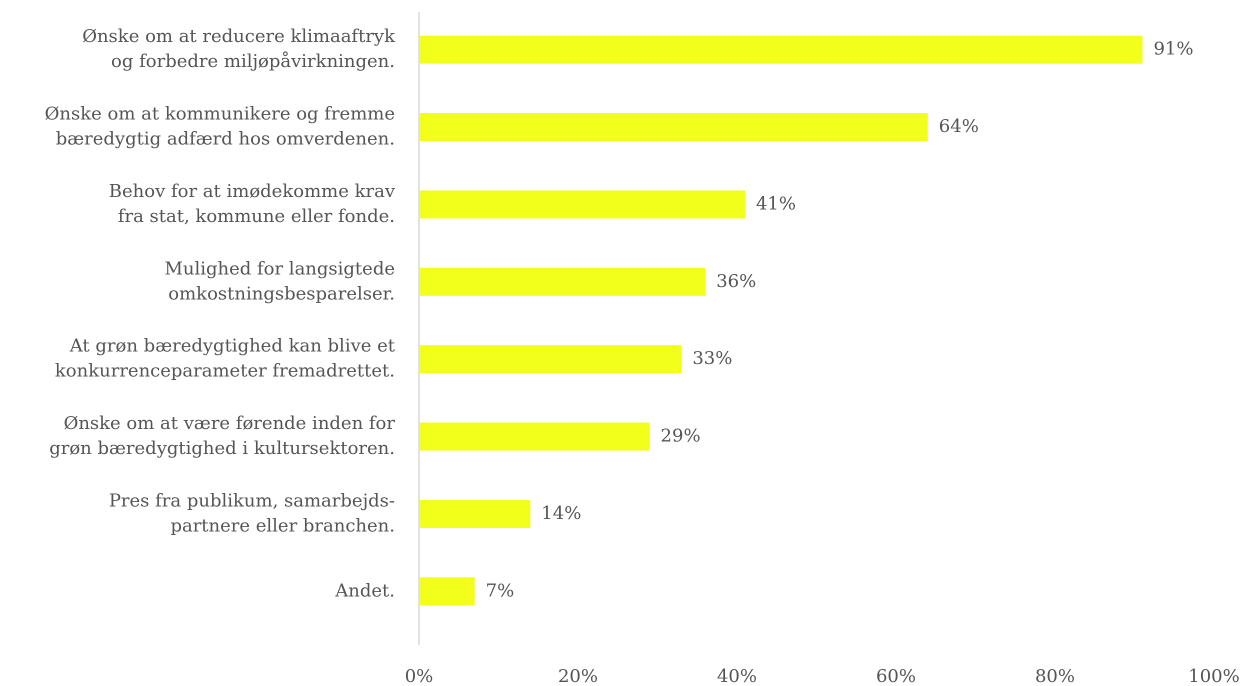  Describe the element at coordinates (1173, 49) in the screenshot. I see `value-label: 91%` at that location.